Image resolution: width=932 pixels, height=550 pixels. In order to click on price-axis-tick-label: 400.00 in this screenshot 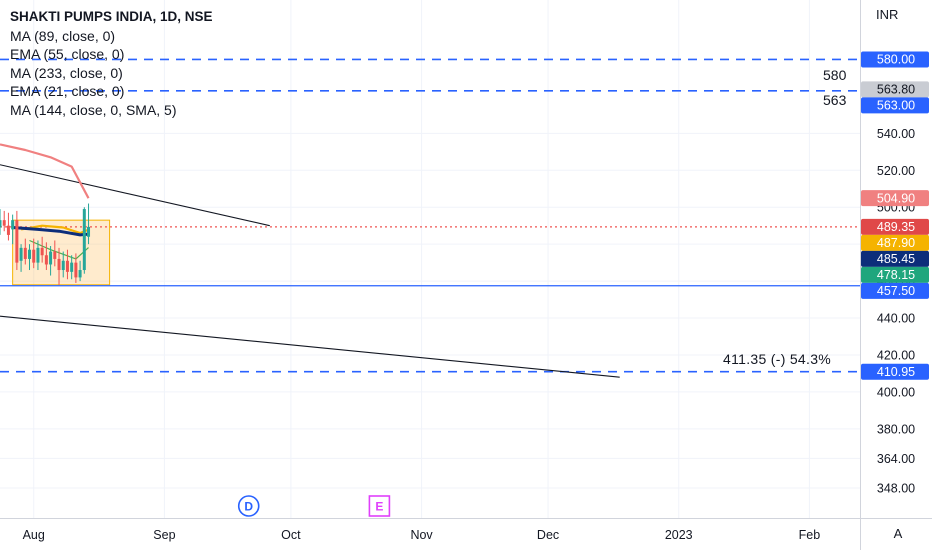, I will do `click(896, 392)`.